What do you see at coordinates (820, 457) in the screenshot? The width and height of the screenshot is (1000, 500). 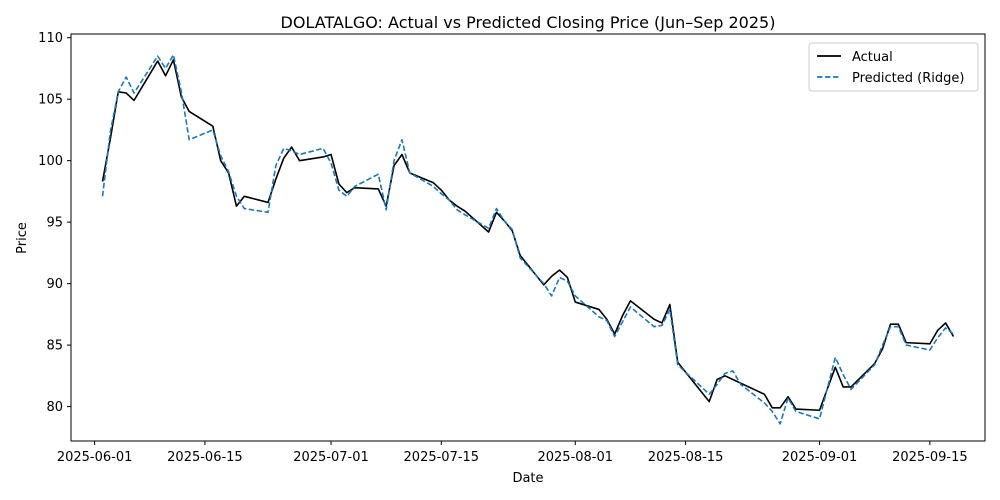 I see `x-tick-label: 2025-09-01` at bounding box center [820, 457].